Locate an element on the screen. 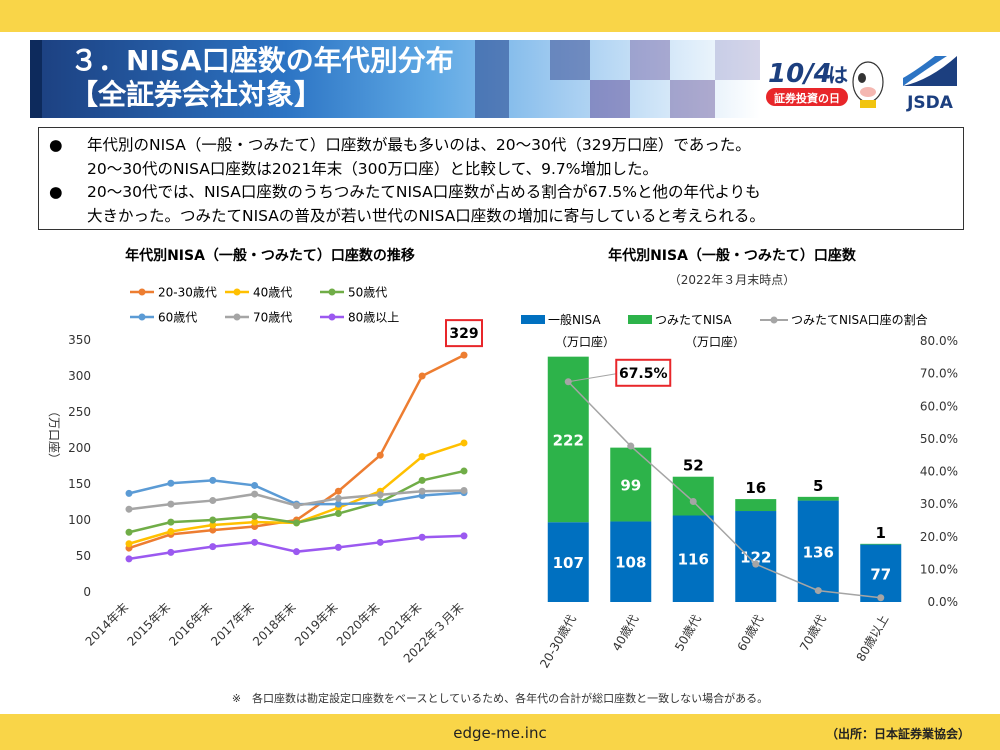 This screenshot has width=1000, height=750. footer-url: edge-me.inc is located at coordinates (500, 733).